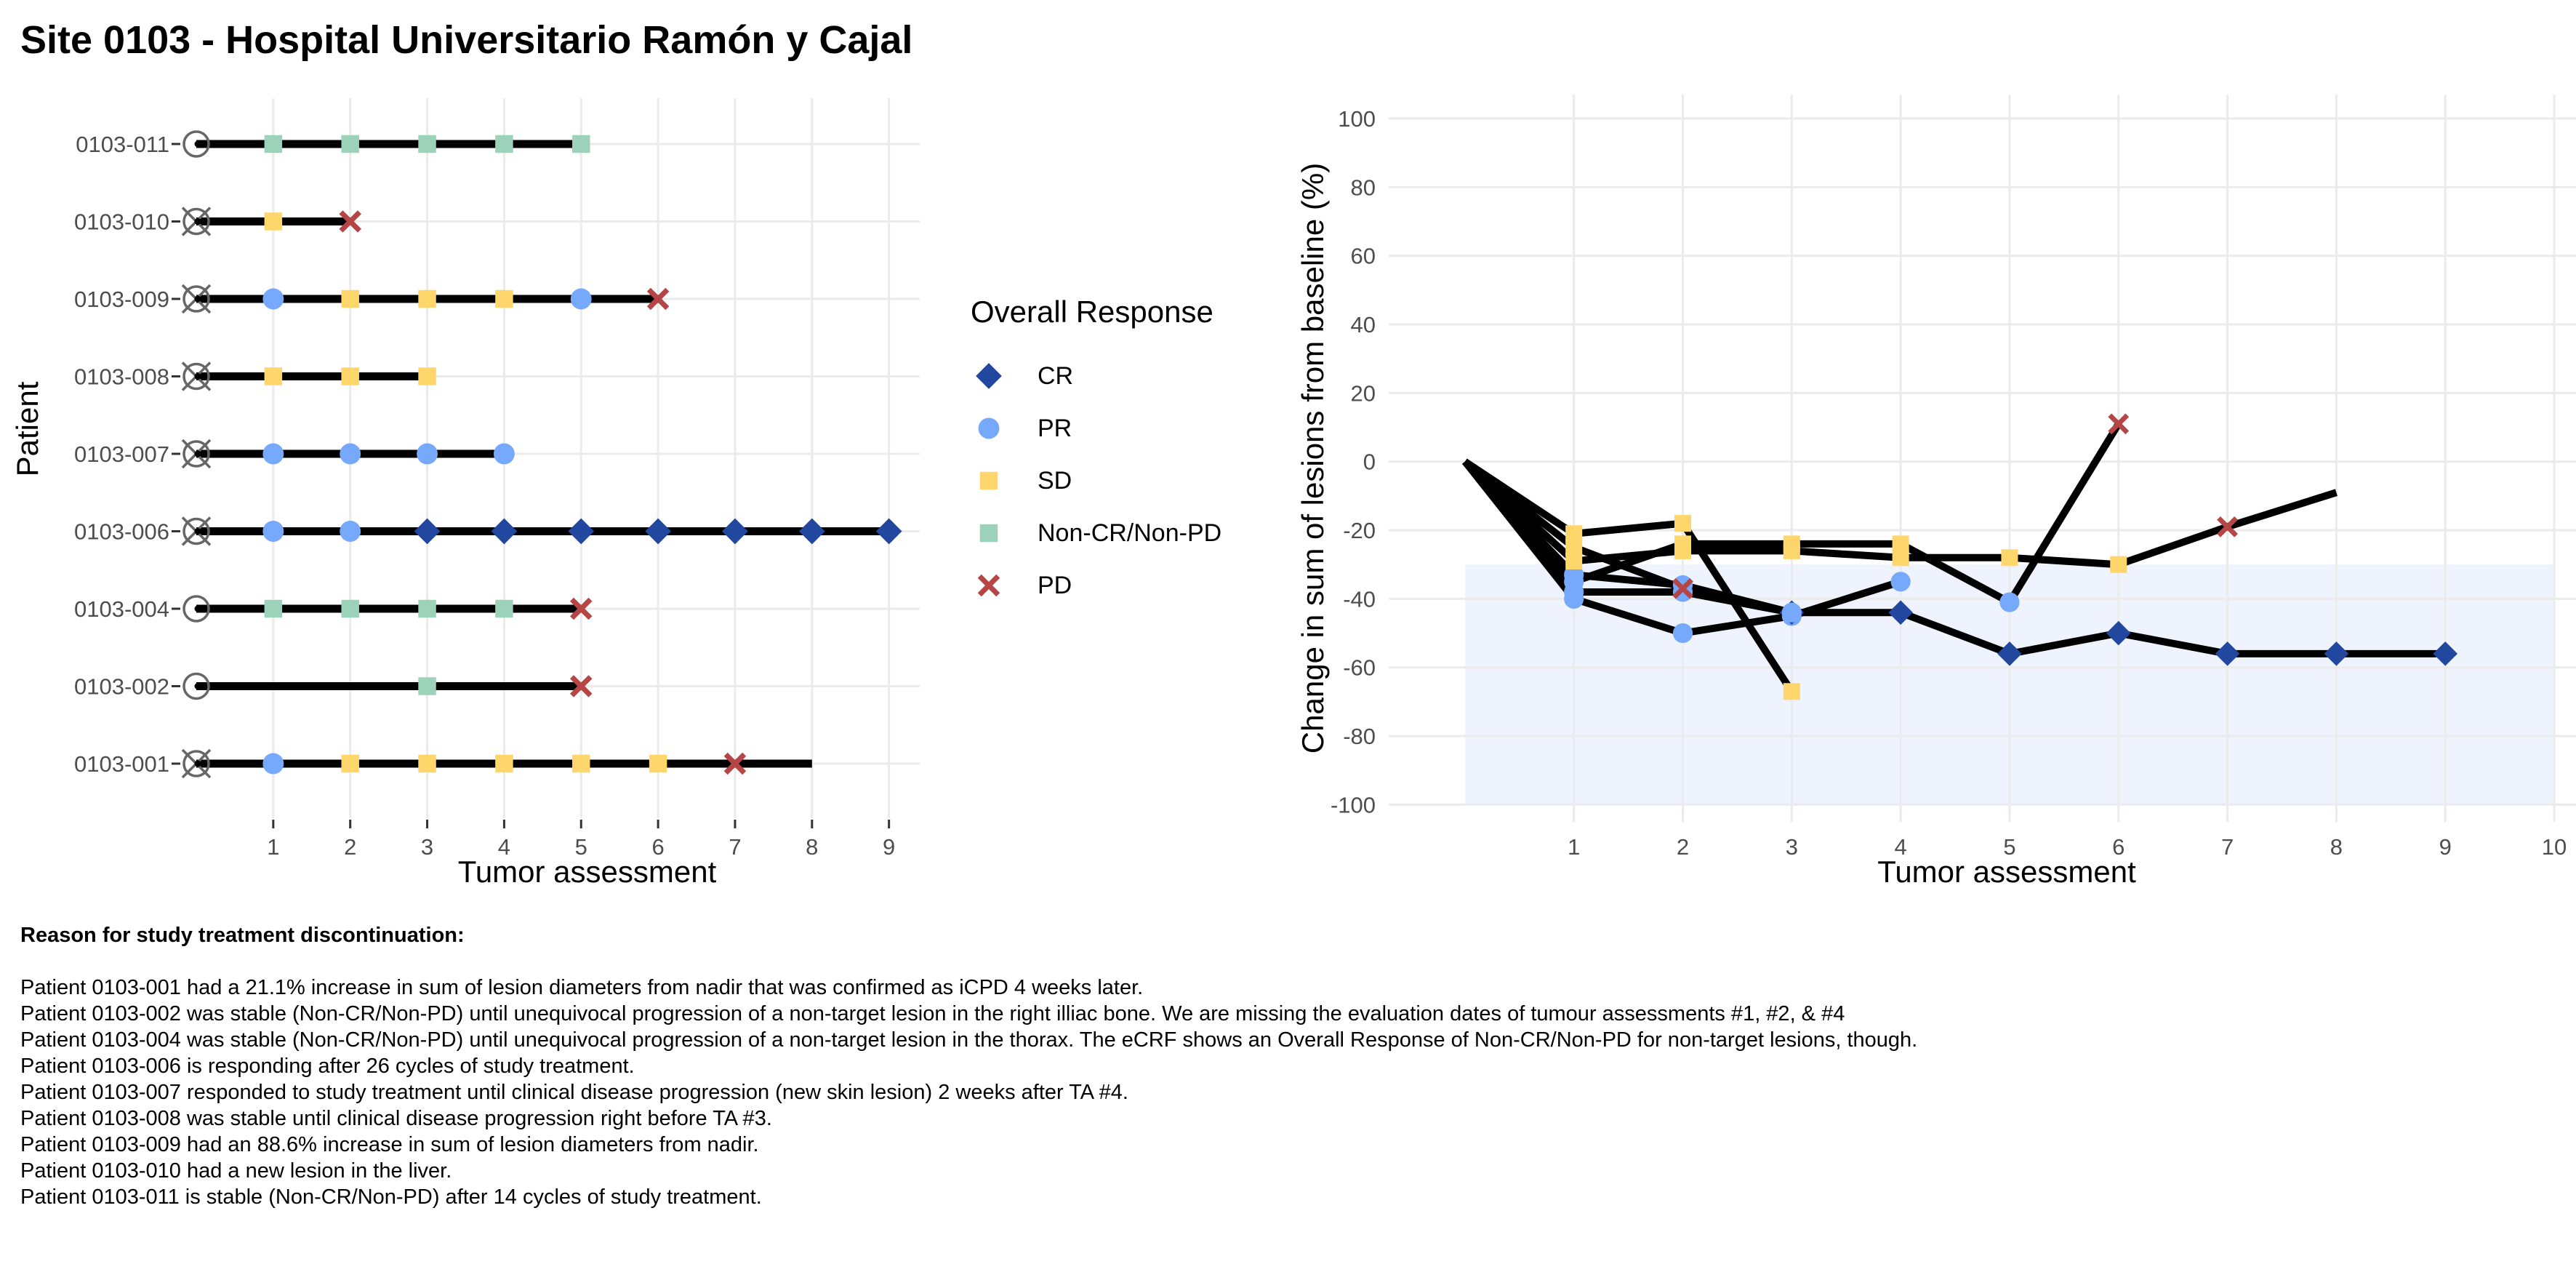 This screenshot has height=1288, width=2576. I want to click on x-tick-label: 2, so click(1683, 847).